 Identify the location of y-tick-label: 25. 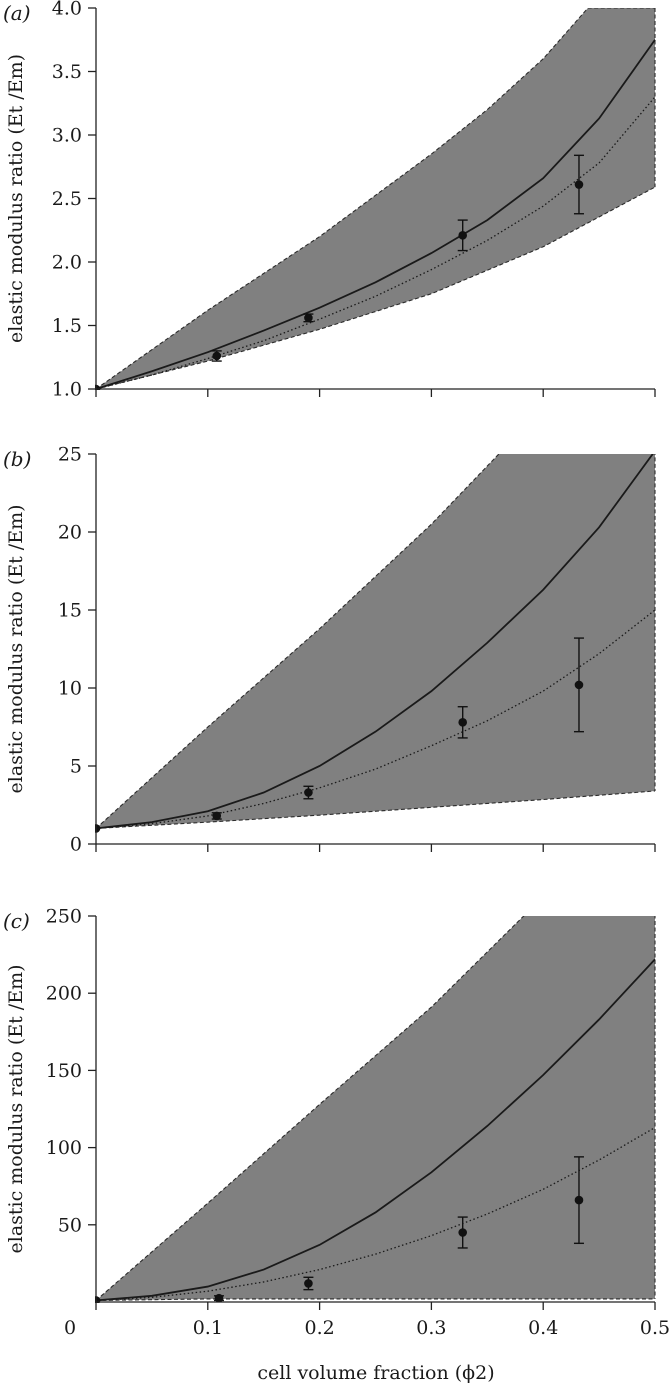
(70, 455).